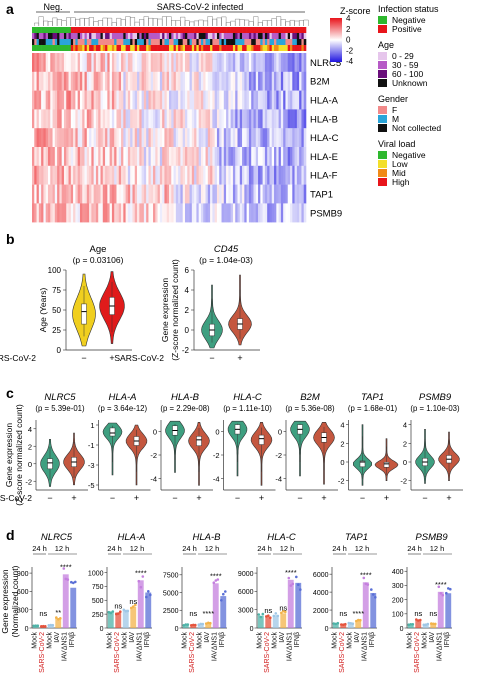 The height and width of the screenshot is (685, 486). I want to click on y-tick-label: 0, so click(59, 350).